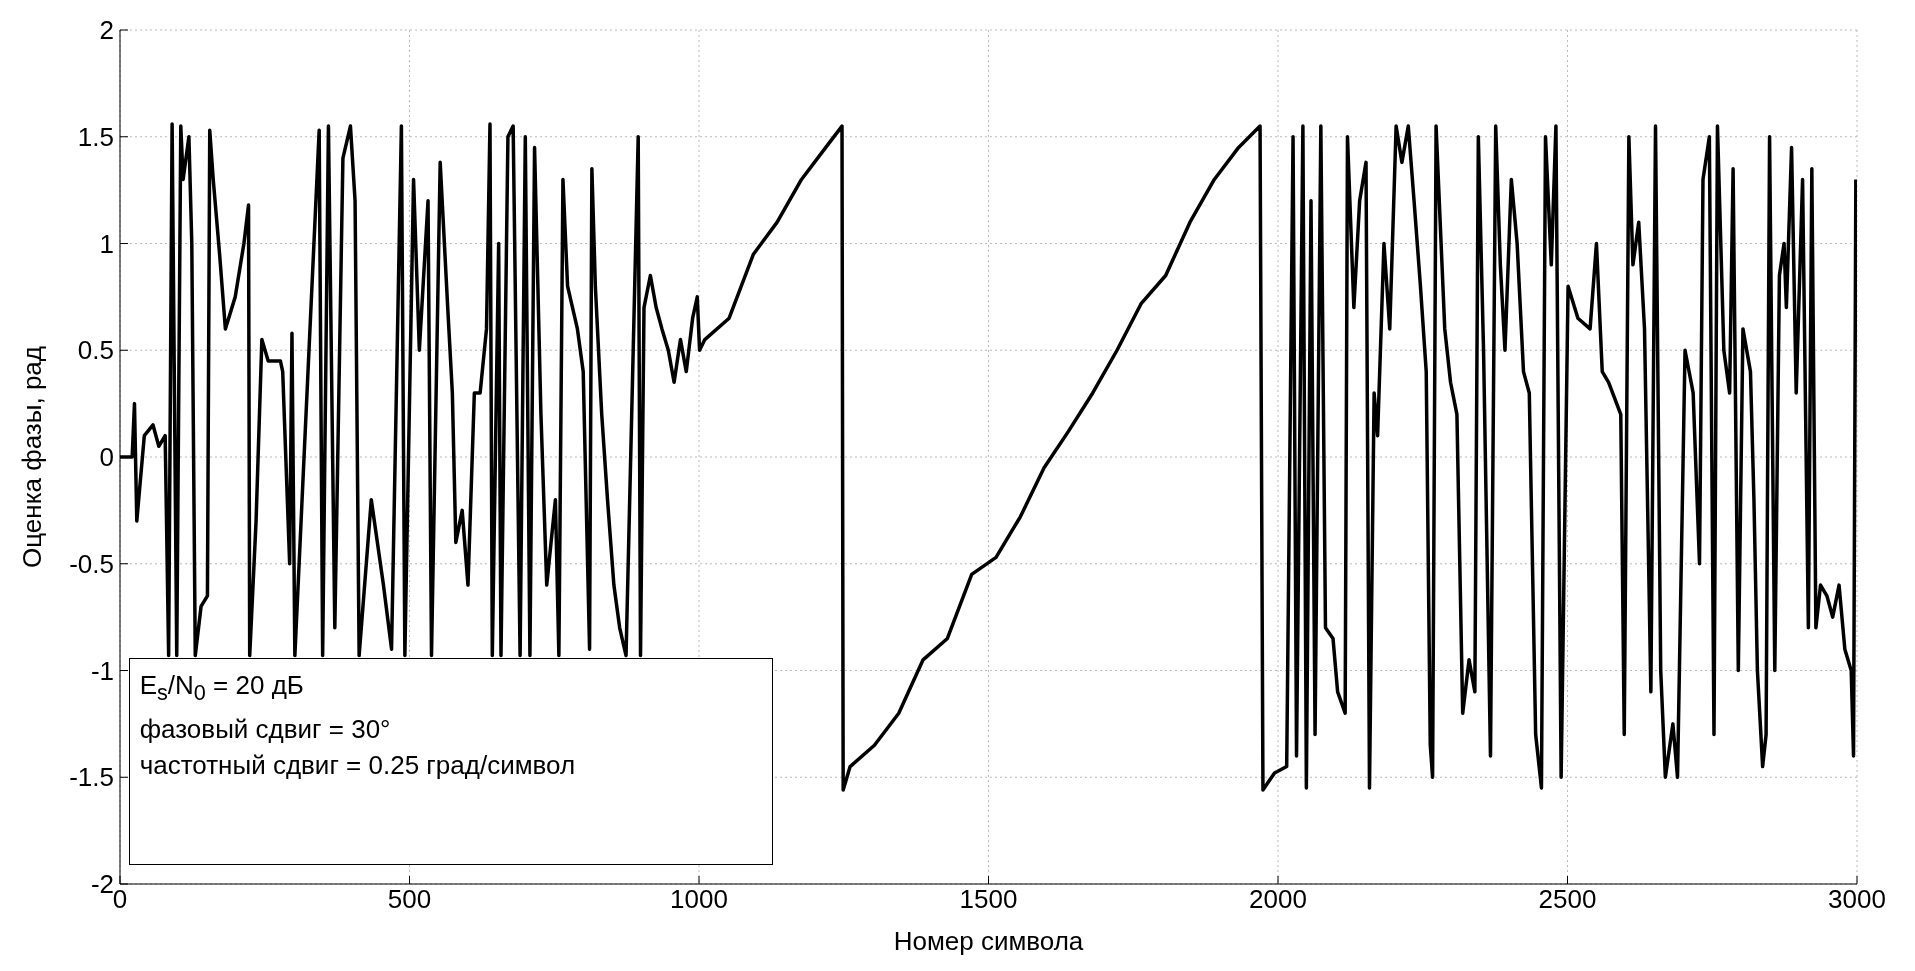 This screenshot has width=1915, height=971. I want to click on y-tick-label: -2, so click(102, 884).